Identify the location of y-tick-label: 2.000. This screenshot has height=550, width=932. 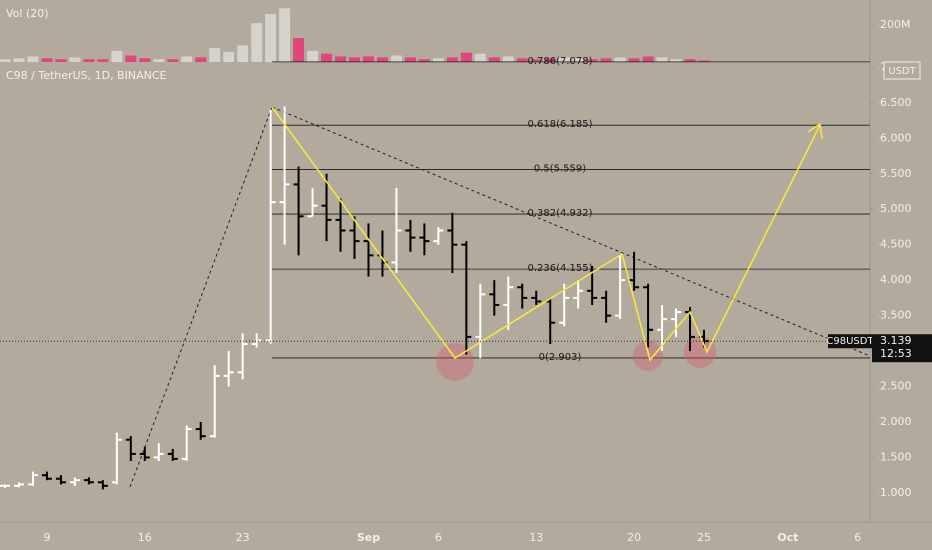
(896, 421).